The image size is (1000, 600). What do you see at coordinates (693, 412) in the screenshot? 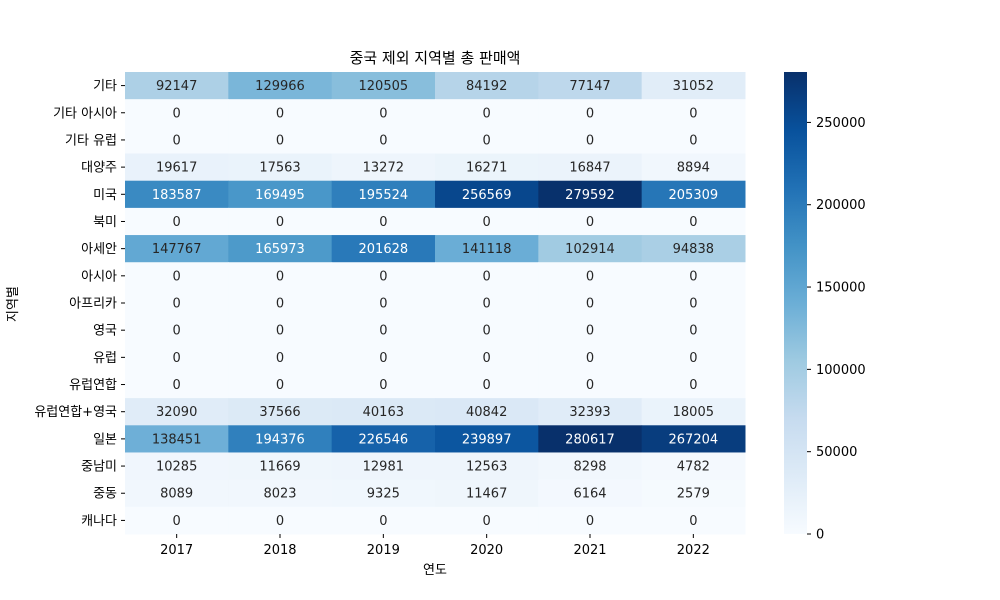
I see `cell-value-label: 18005` at bounding box center [693, 412].